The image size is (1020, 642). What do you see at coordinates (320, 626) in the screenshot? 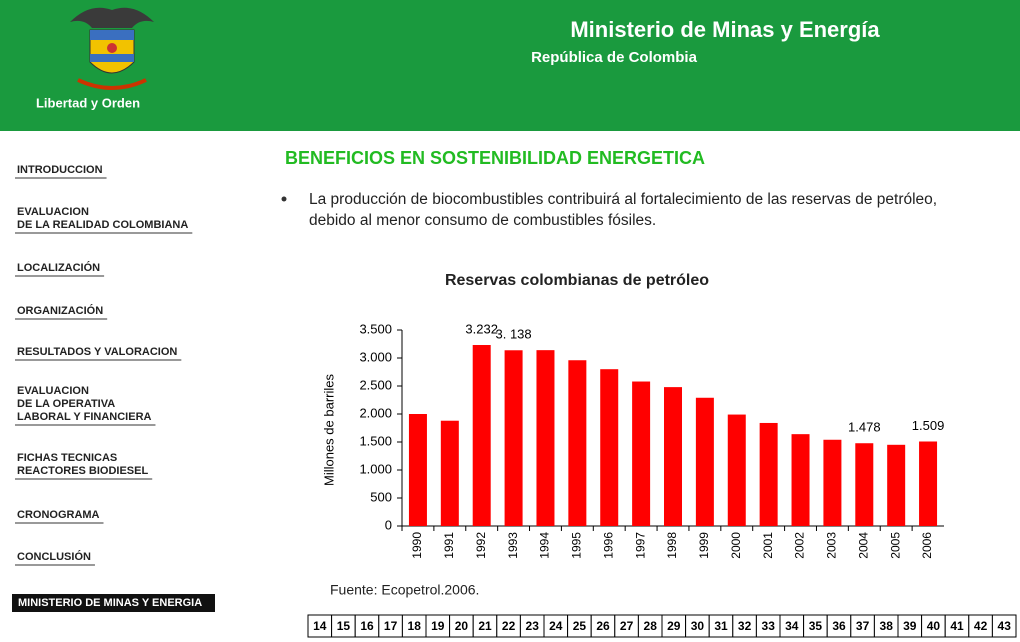
I see `page-number: 14` at bounding box center [320, 626].